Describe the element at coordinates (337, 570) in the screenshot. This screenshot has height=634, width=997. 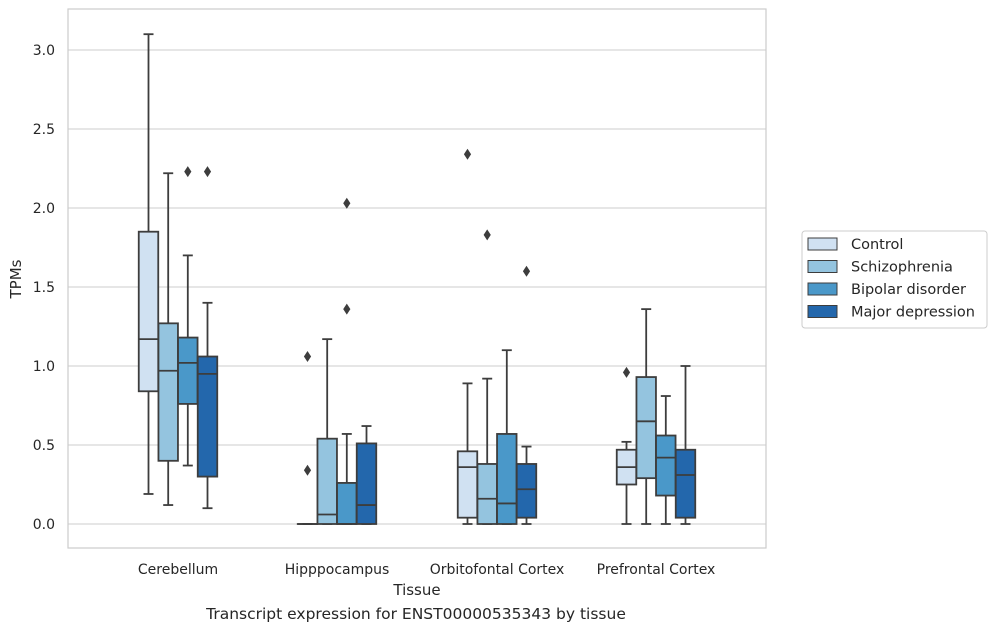
I see `x-tick-label: Hipppocampus` at that location.